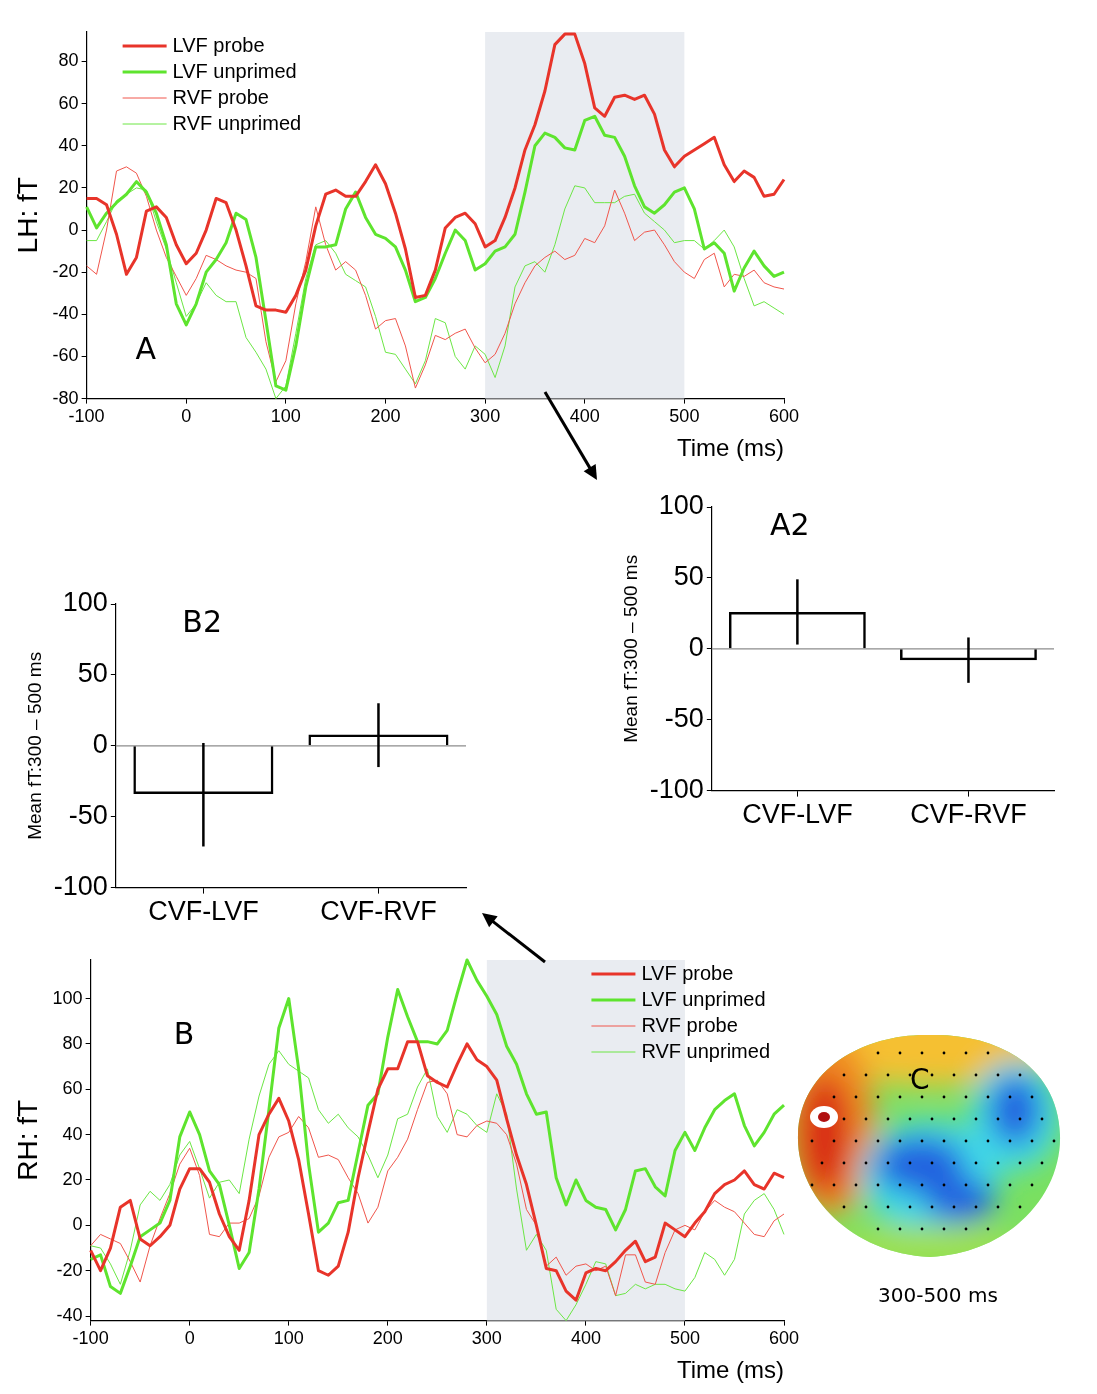 Image resolution: width=1097 pixels, height=1394 pixels. I want to click on y-tick-label: -60, so click(65, 355).